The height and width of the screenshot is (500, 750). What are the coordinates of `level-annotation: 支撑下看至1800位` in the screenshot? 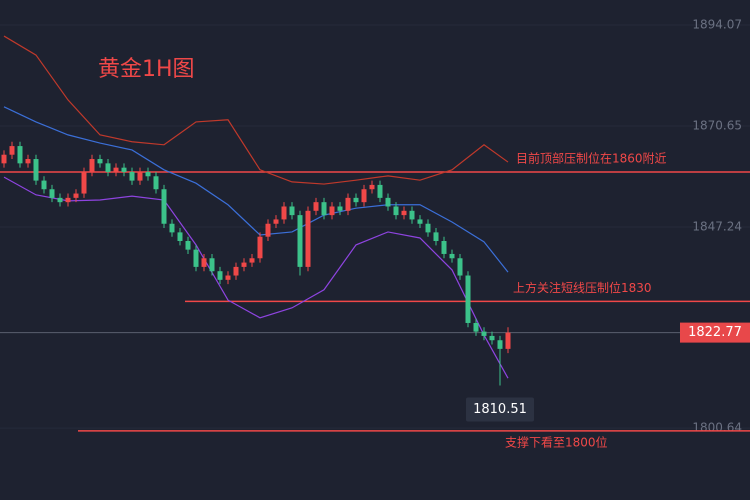 It's located at (556, 441).